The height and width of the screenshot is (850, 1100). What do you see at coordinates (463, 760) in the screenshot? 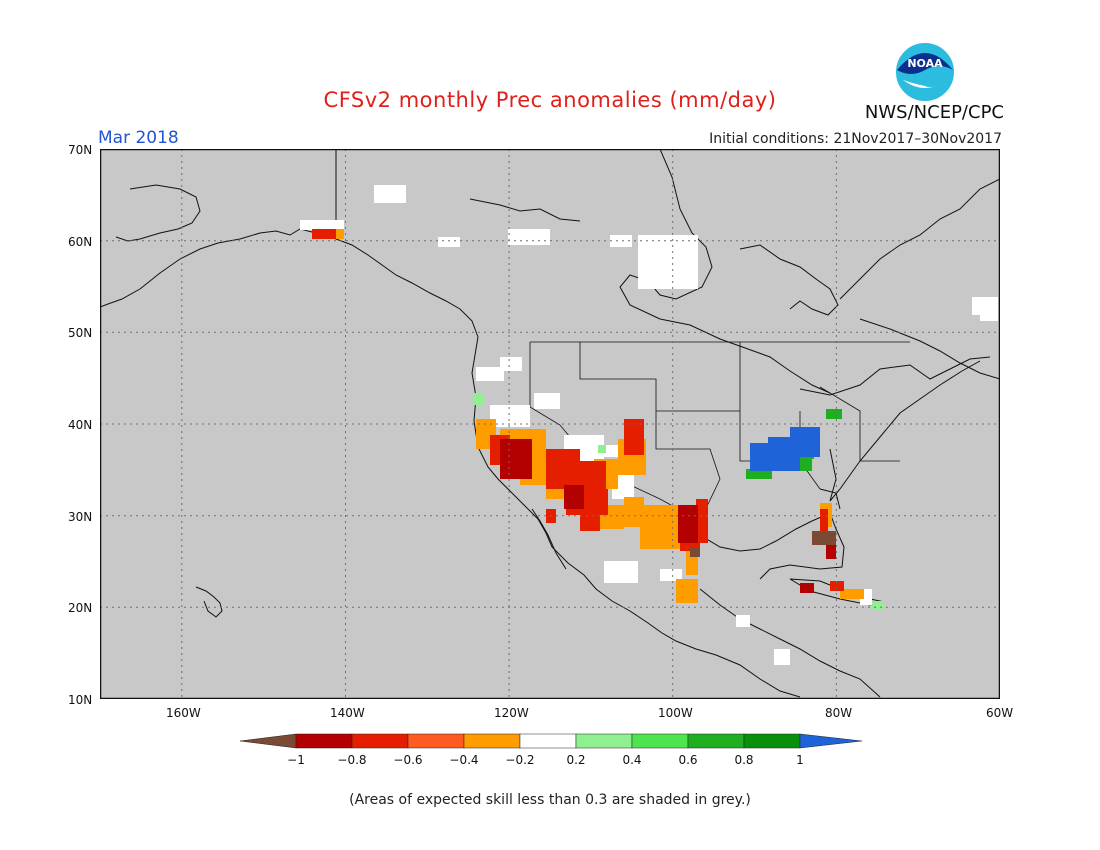
I see `legend-tick-label: −0.4` at bounding box center [463, 760].